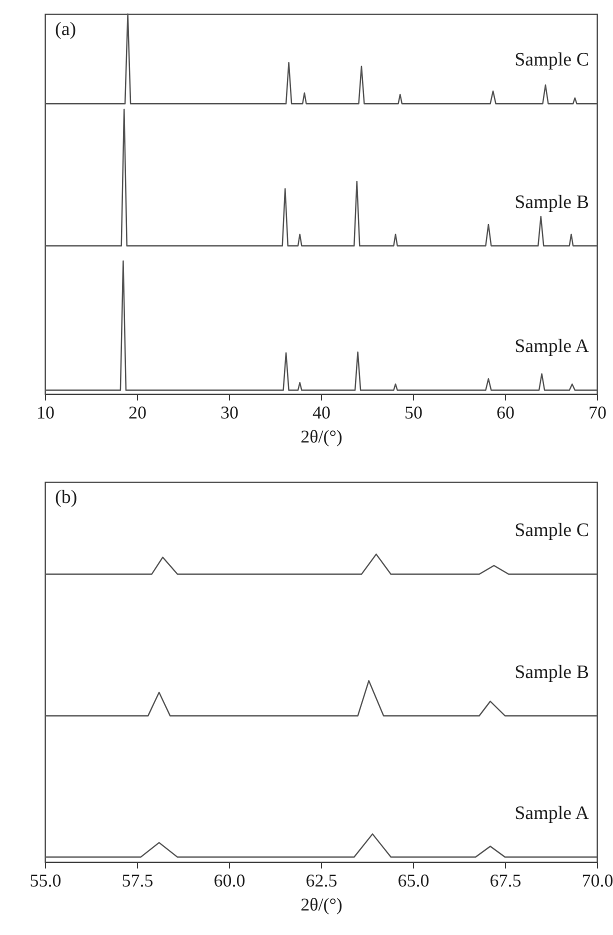 This screenshot has width=613, height=935. Describe the element at coordinates (138, 880) in the screenshot. I see `x-tick-label: 57.5` at that location.